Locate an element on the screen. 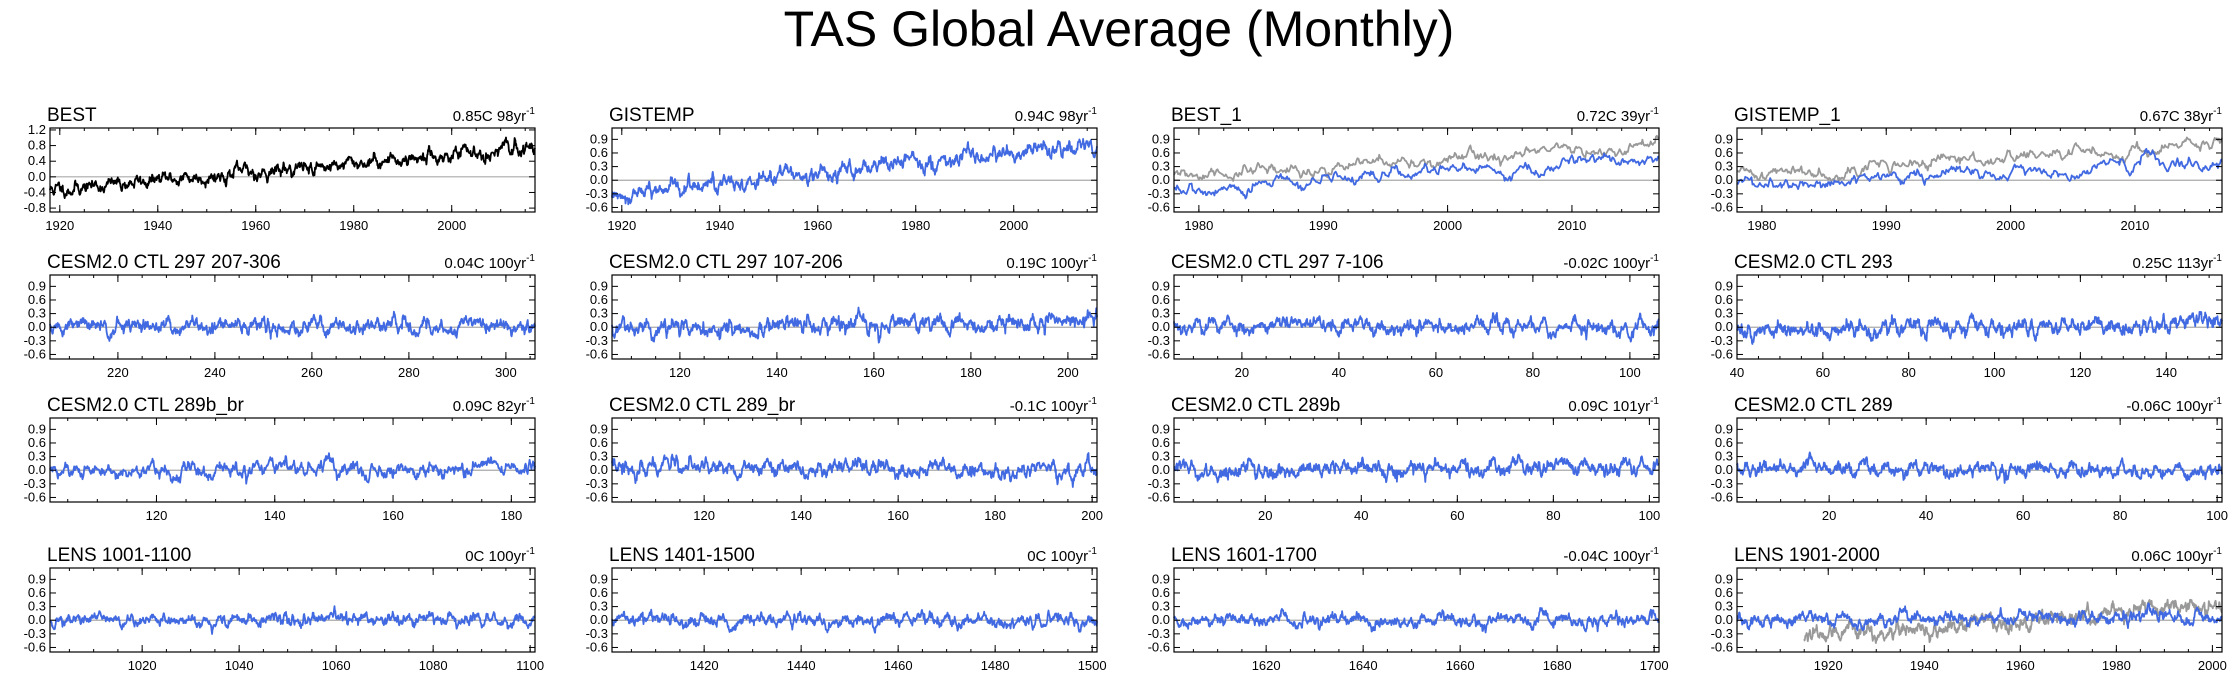 This screenshot has height=683, width=2238. panel-title: CESM2.0 CTL 293 is located at coordinates (1813, 262).